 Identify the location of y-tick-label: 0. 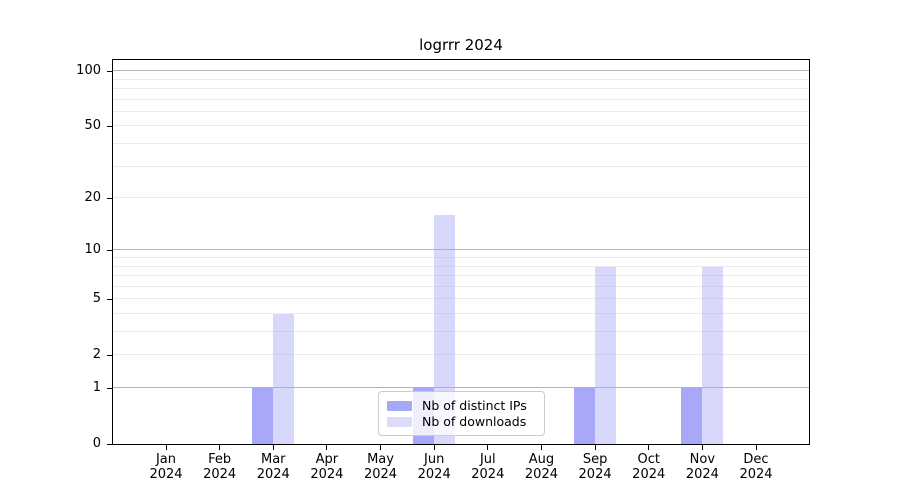
(96, 443).